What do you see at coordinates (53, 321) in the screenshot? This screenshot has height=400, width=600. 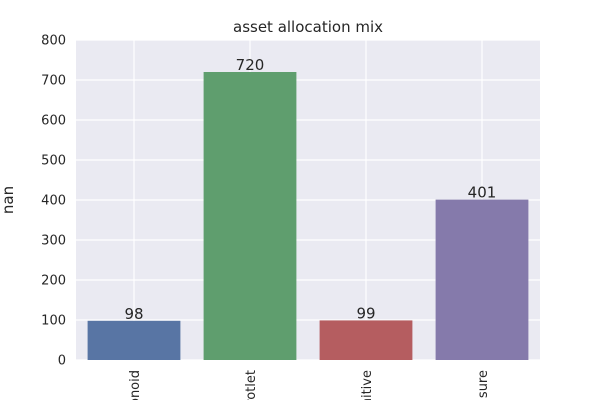 I see `y-tick-label: 100` at bounding box center [53, 321].